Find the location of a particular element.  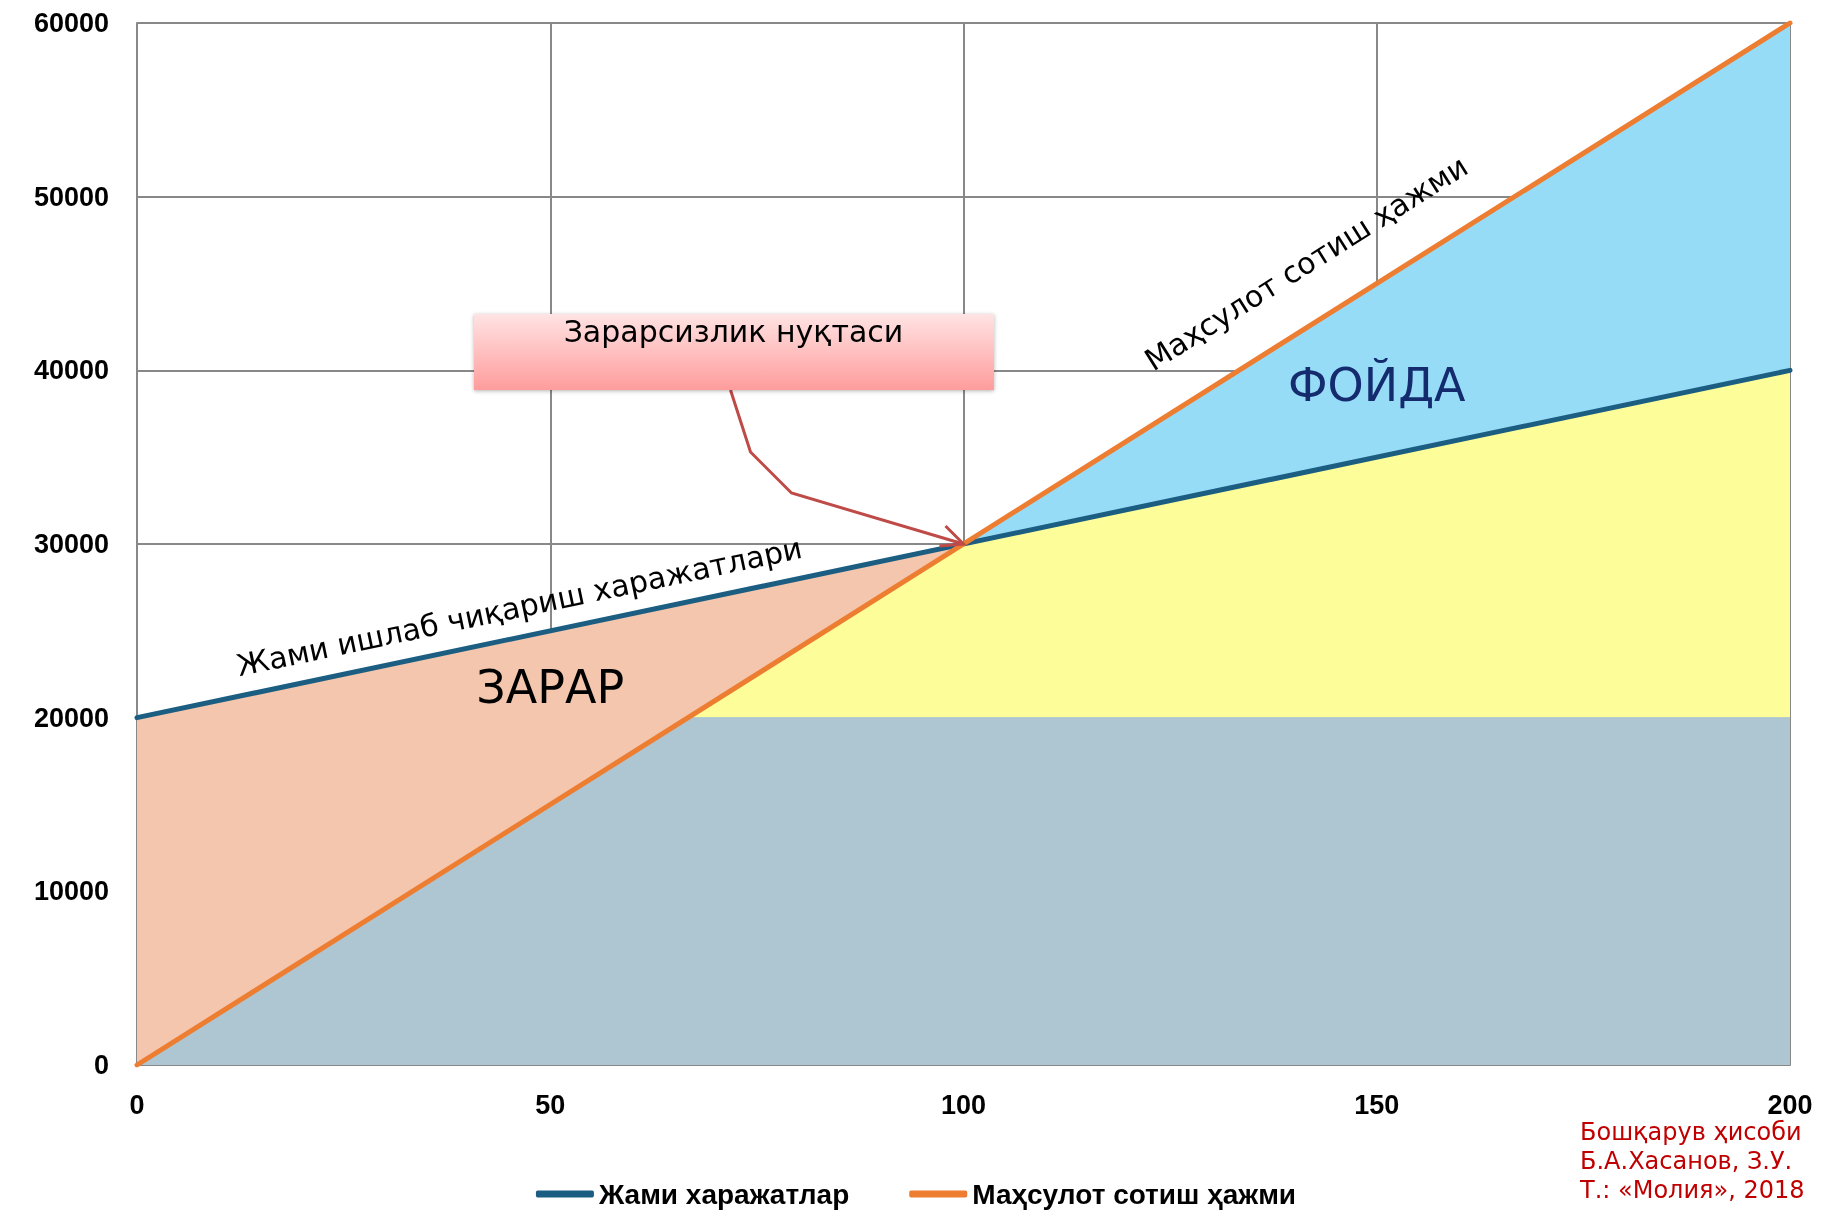

legend-label: Жами харажатлар is located at coordinates (723, 1194).